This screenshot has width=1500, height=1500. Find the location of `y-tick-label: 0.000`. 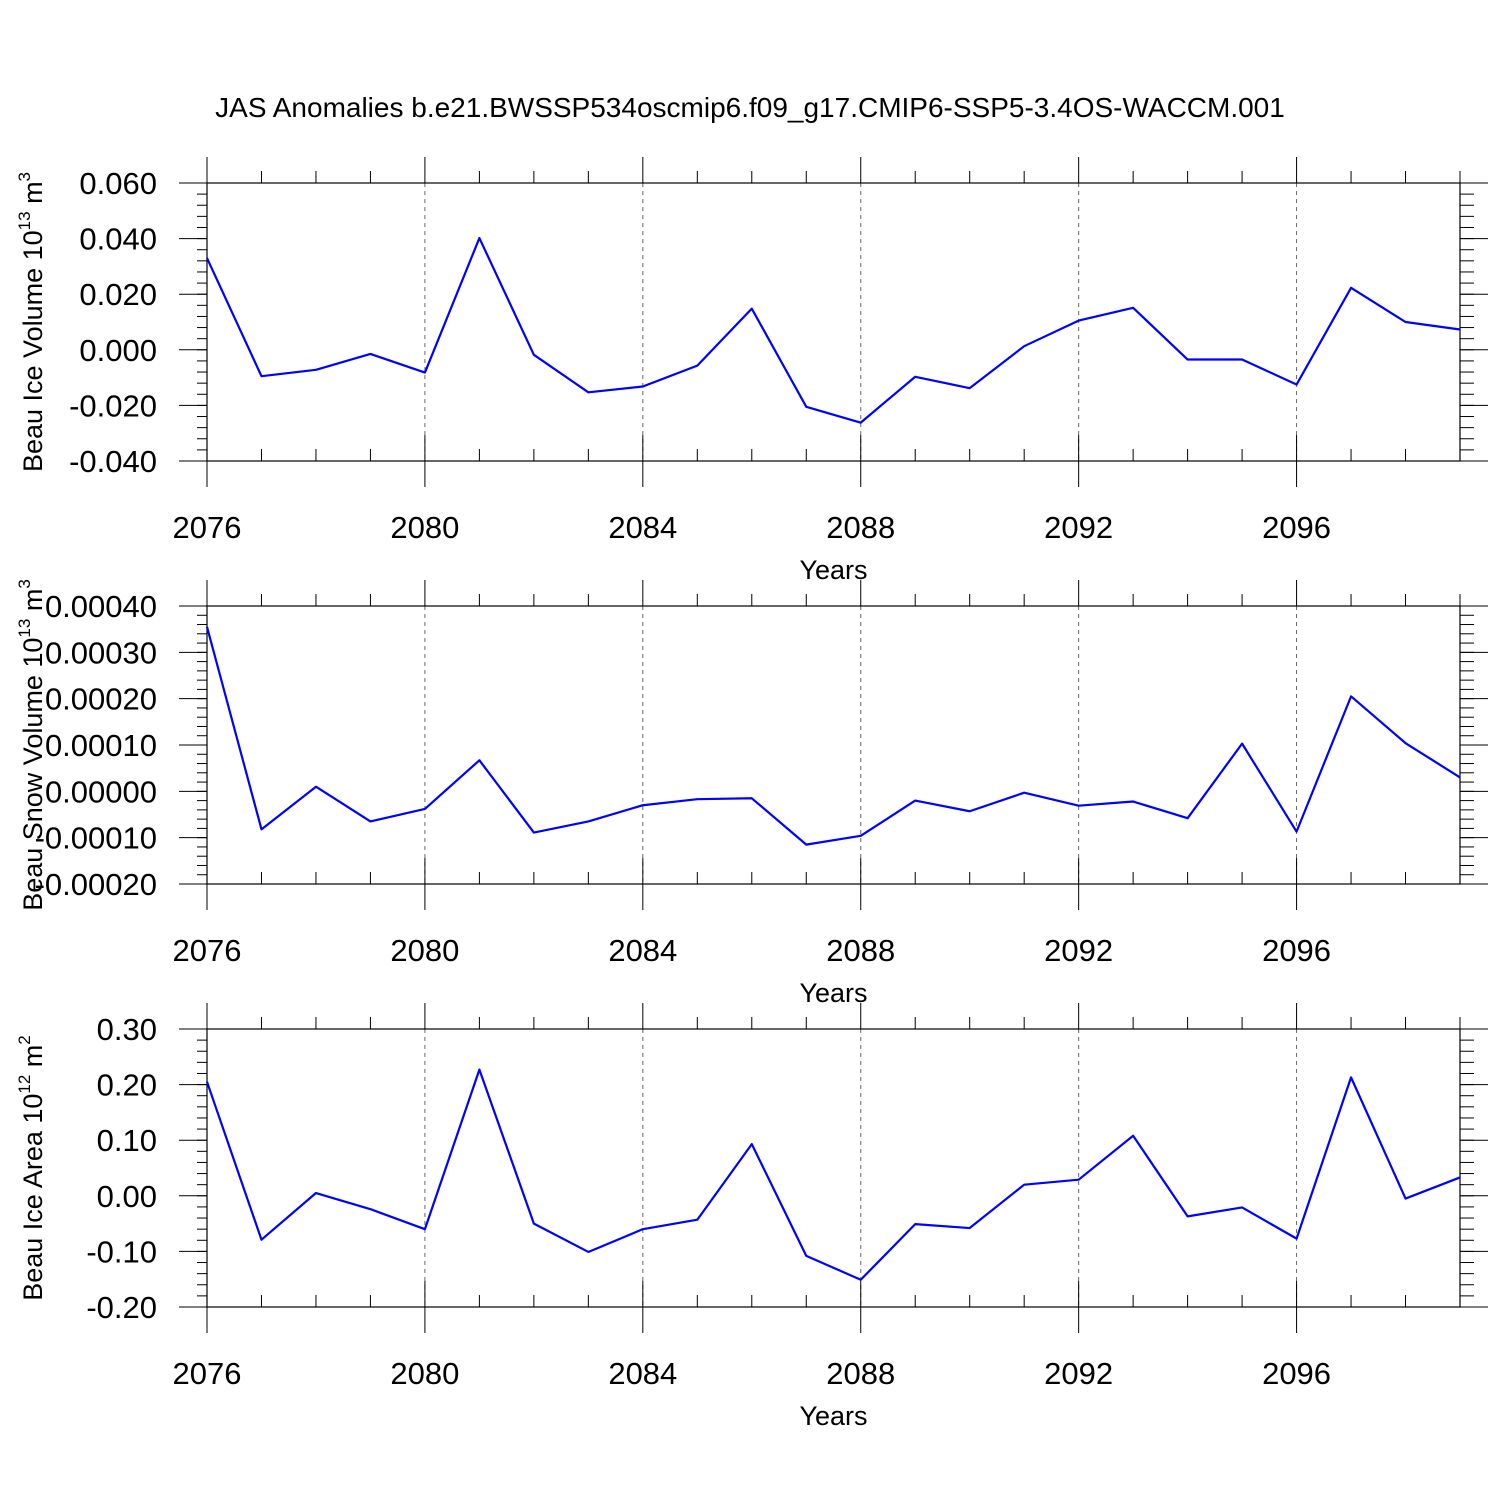

y-tick-label: 0.000 is located at coordinates (118, 350).